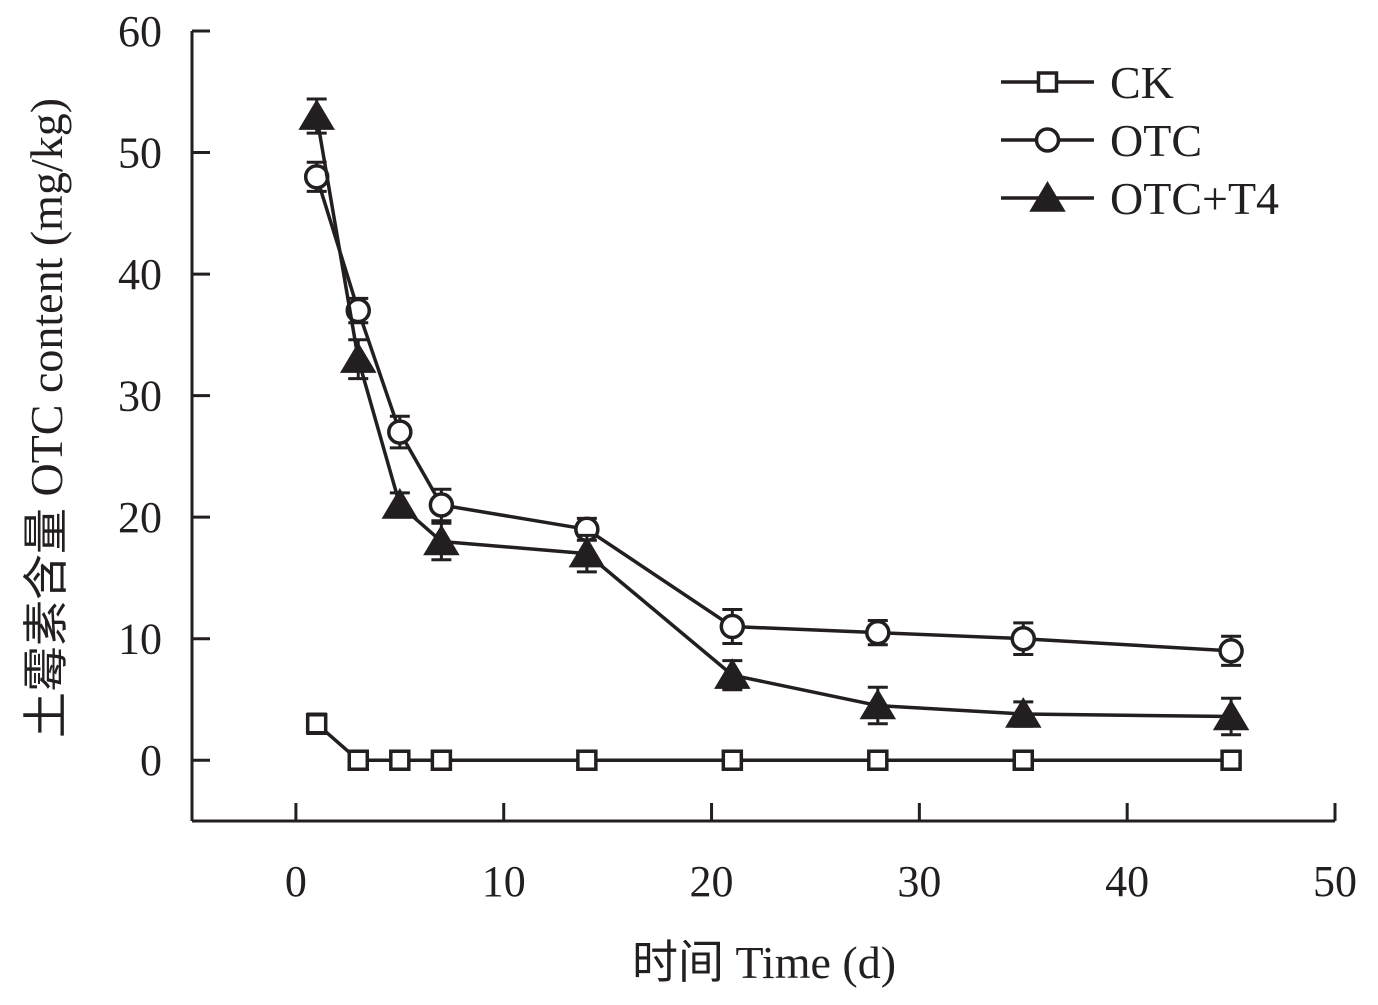 The height and width of the screenshot is (1005, 1378). Describe the element at coordinates (140, 517) in the screenshot. I see `y-tick-label: 20` at that location.